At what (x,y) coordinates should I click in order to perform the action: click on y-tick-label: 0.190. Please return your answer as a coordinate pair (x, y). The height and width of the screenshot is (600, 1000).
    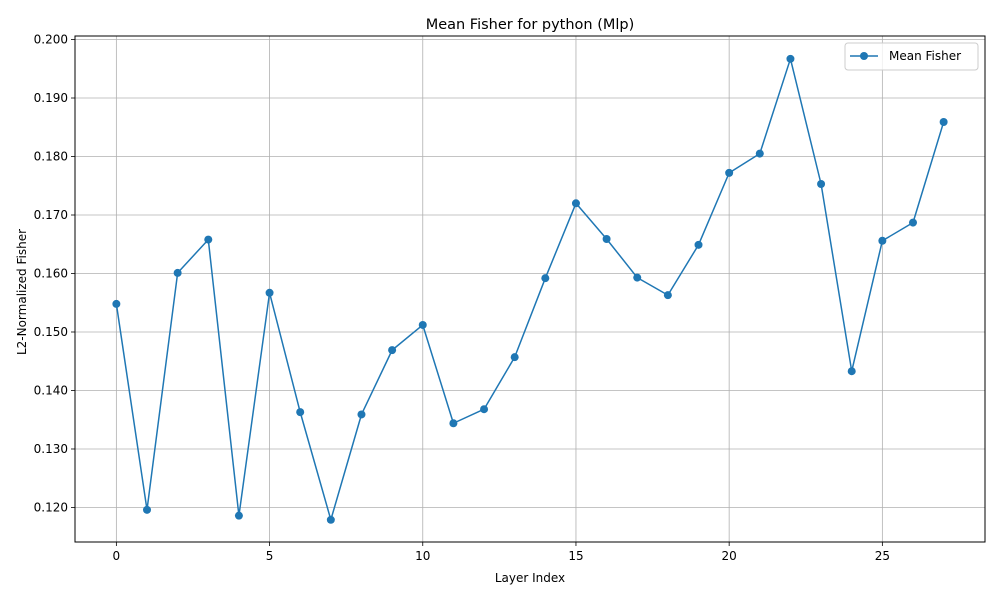
    Looking at the image, I should click on (51, 98).